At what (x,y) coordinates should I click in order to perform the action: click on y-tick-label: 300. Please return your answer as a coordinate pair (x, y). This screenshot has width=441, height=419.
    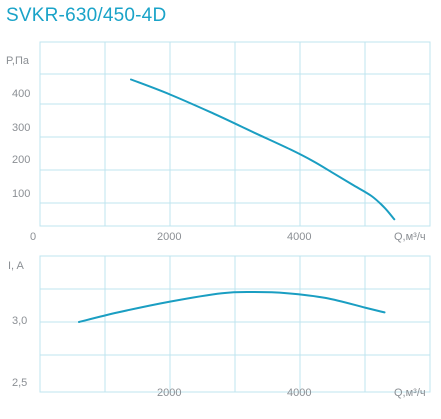
    Looking at the image, I should click on (21, 128).